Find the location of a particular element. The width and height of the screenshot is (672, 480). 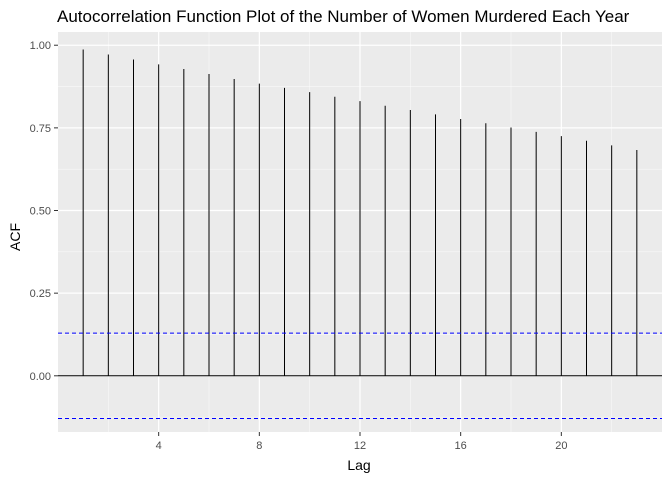

x-tick-label: 20 is located at coordinates (561, 446).